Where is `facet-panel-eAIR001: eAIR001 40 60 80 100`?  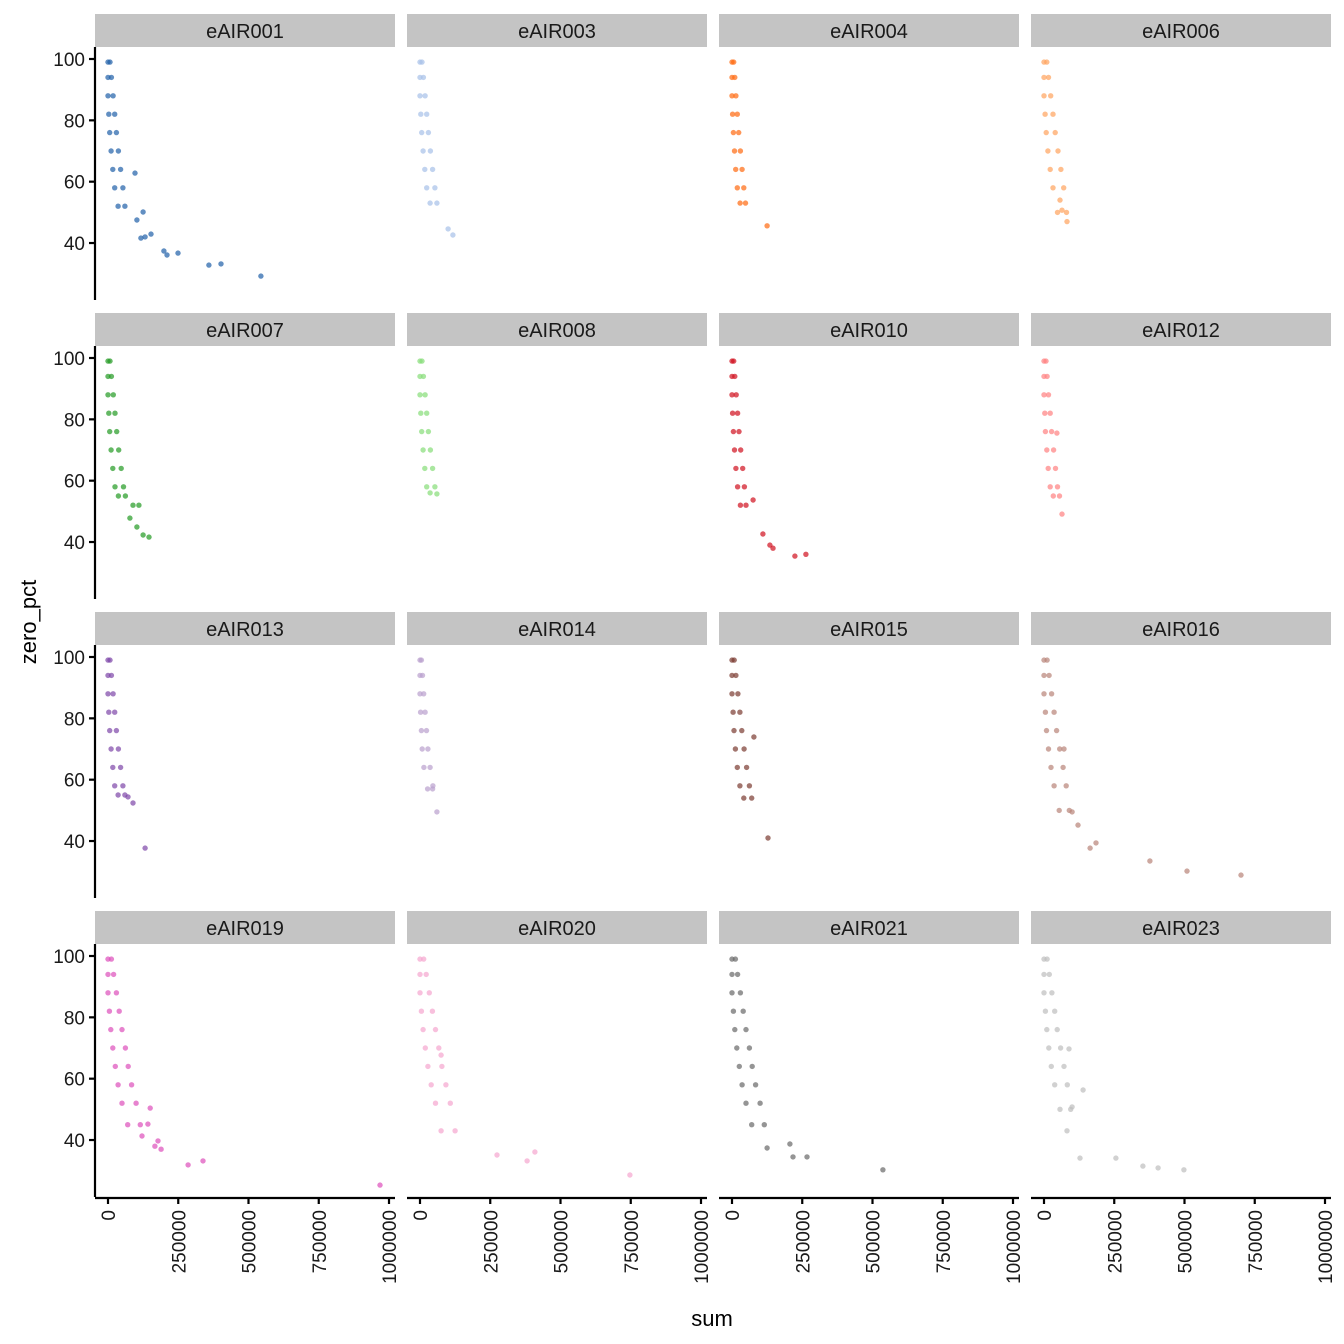
facet-panel-eAIR001: eAIR001 40 60 80 100 is located at coordinates (224, 157).